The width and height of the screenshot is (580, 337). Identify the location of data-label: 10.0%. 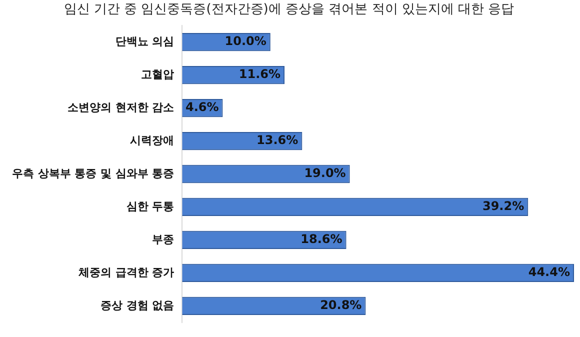
(245, 41).